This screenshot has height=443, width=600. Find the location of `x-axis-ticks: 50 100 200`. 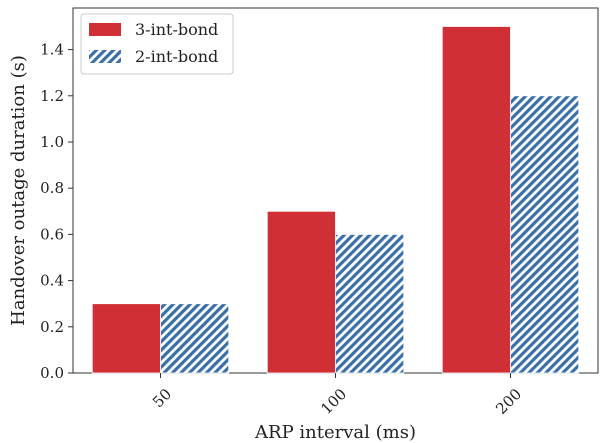

x-axis-ticks: 50 100 200 is located at coordinates (337, 395).